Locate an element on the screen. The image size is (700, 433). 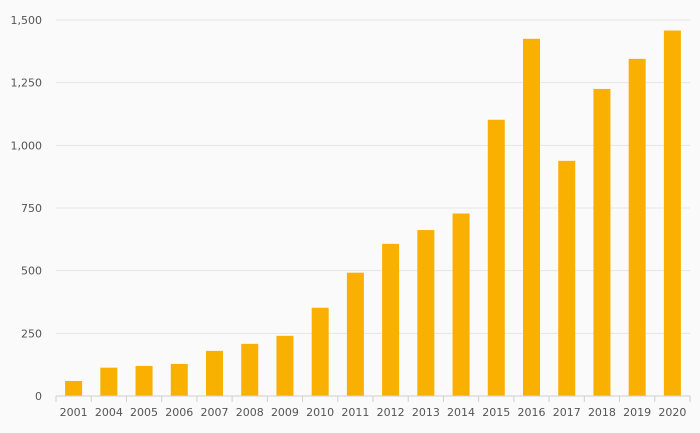
x-tick-label: 2005 is located at coordinates (144, 412).